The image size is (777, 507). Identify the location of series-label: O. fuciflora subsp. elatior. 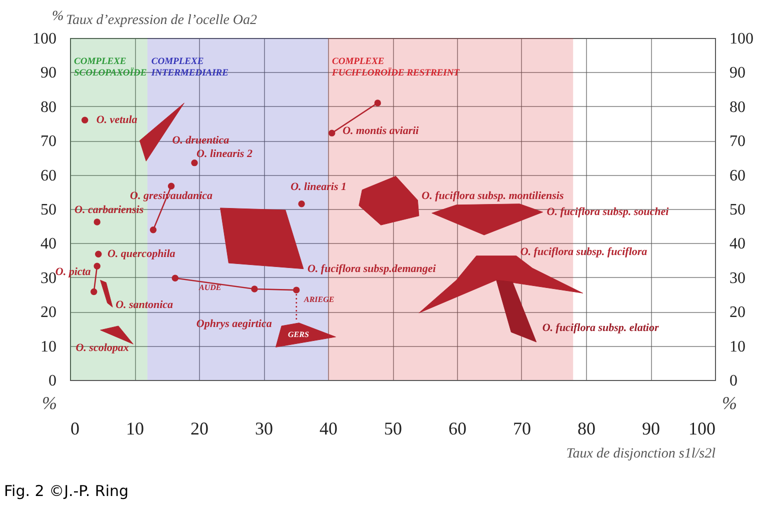
(601, 328).